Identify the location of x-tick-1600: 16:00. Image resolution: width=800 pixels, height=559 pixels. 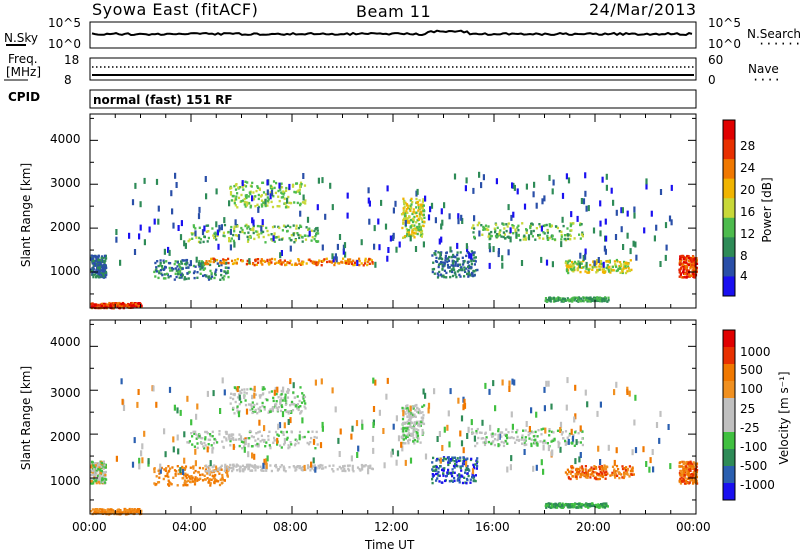
(492, 527).